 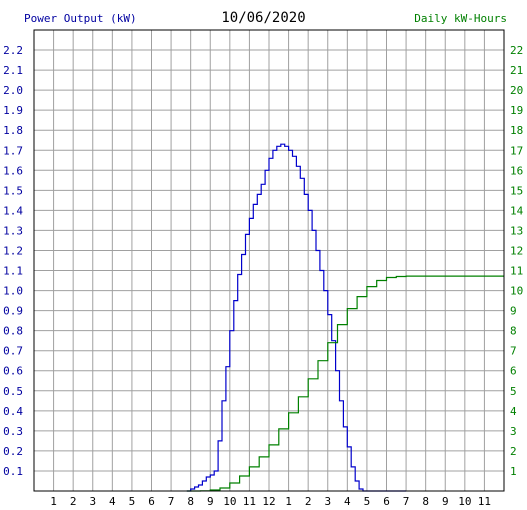 I want to click on right-tick-label: 11, so click(x=516, y=271).